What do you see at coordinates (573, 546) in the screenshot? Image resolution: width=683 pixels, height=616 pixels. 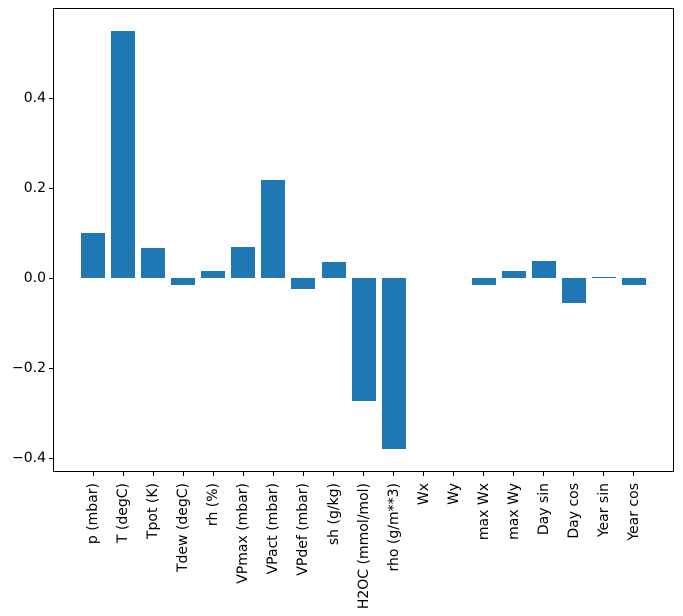 I see `x-tick-label: Day cos` at bounding box center [573, 546].